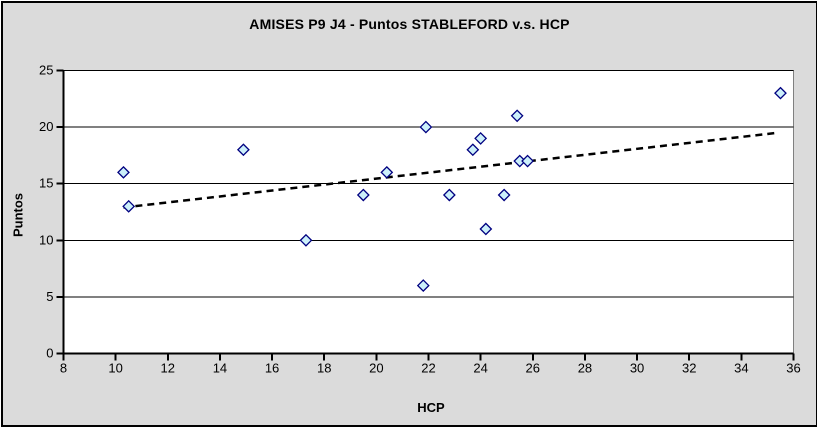  What do you see at coordinates (46, 239) in the screenshot?
I see `y-tick-label: 10` at bounding box center [46, 239].